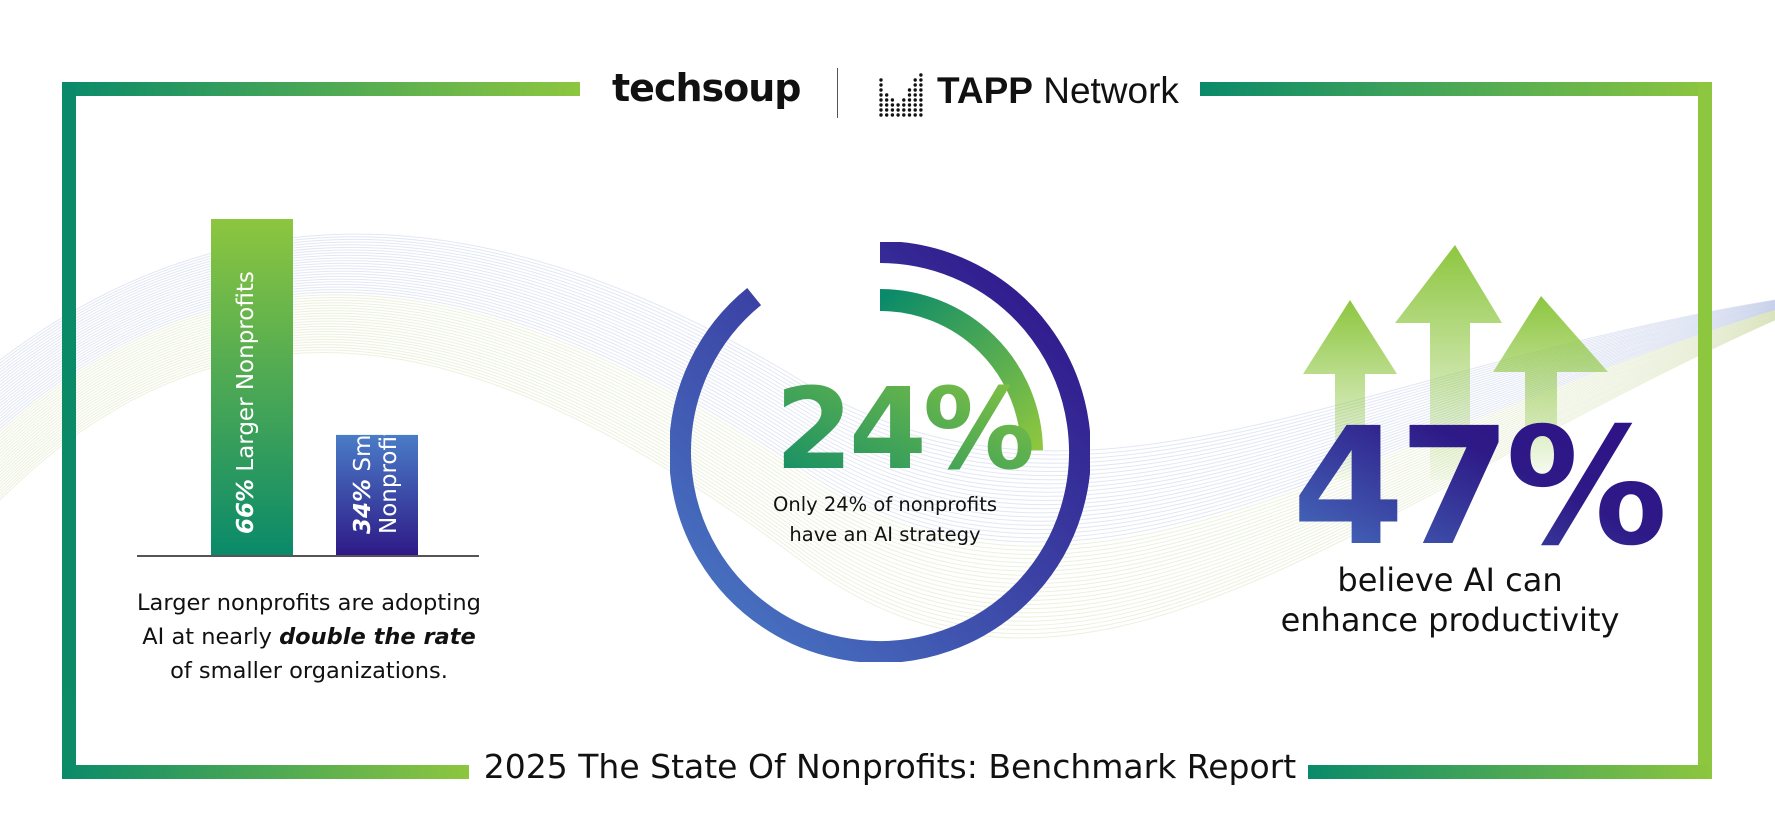 This screenshot has height=829, width=1775. I want to click on stat-47-text: 47%, so click(1480, 488).